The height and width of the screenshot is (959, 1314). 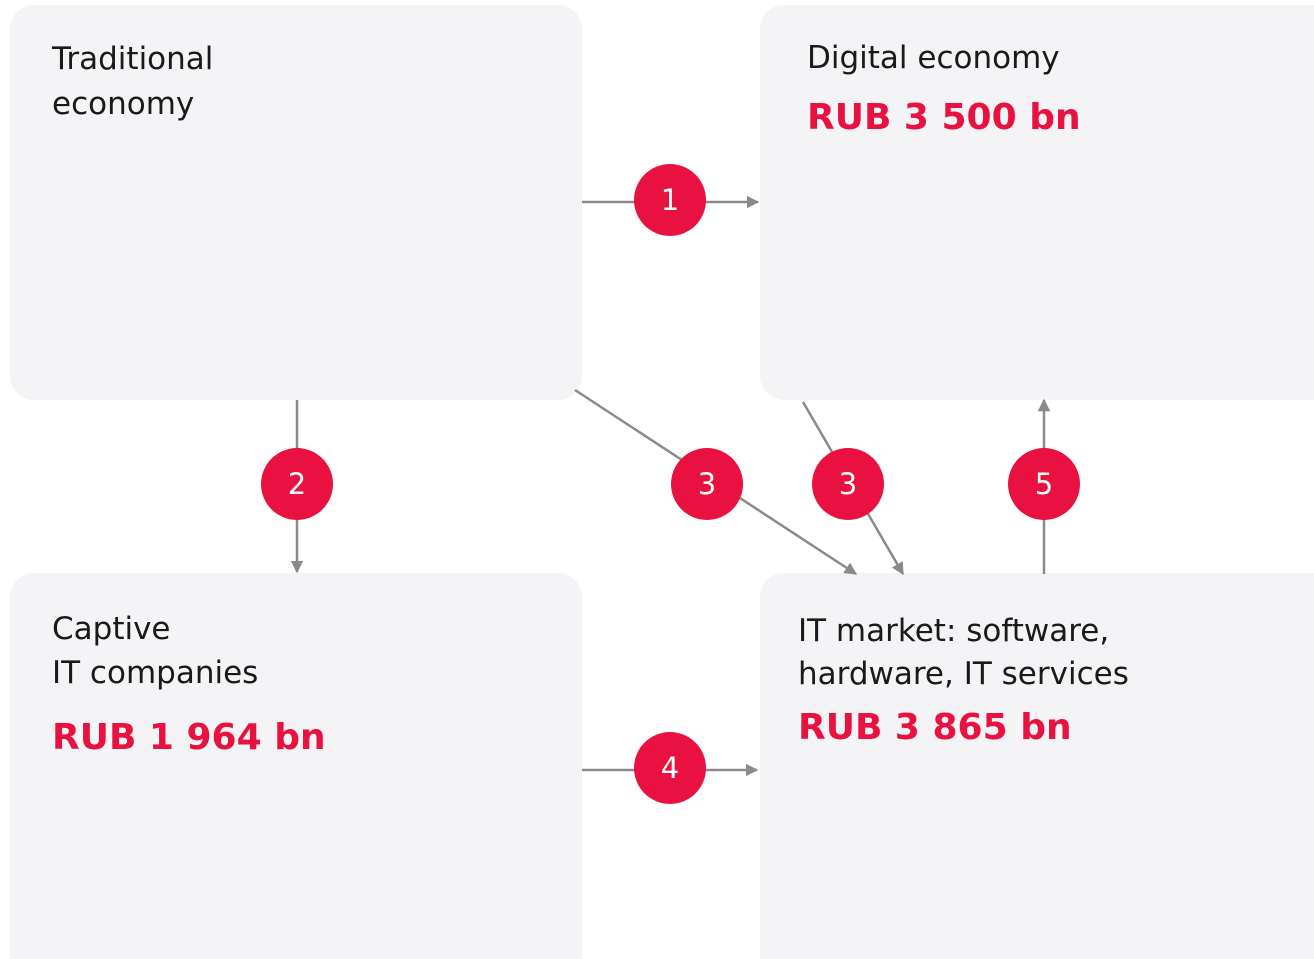 I want to click on edge-badge: 1, so click(x=670, y=200).